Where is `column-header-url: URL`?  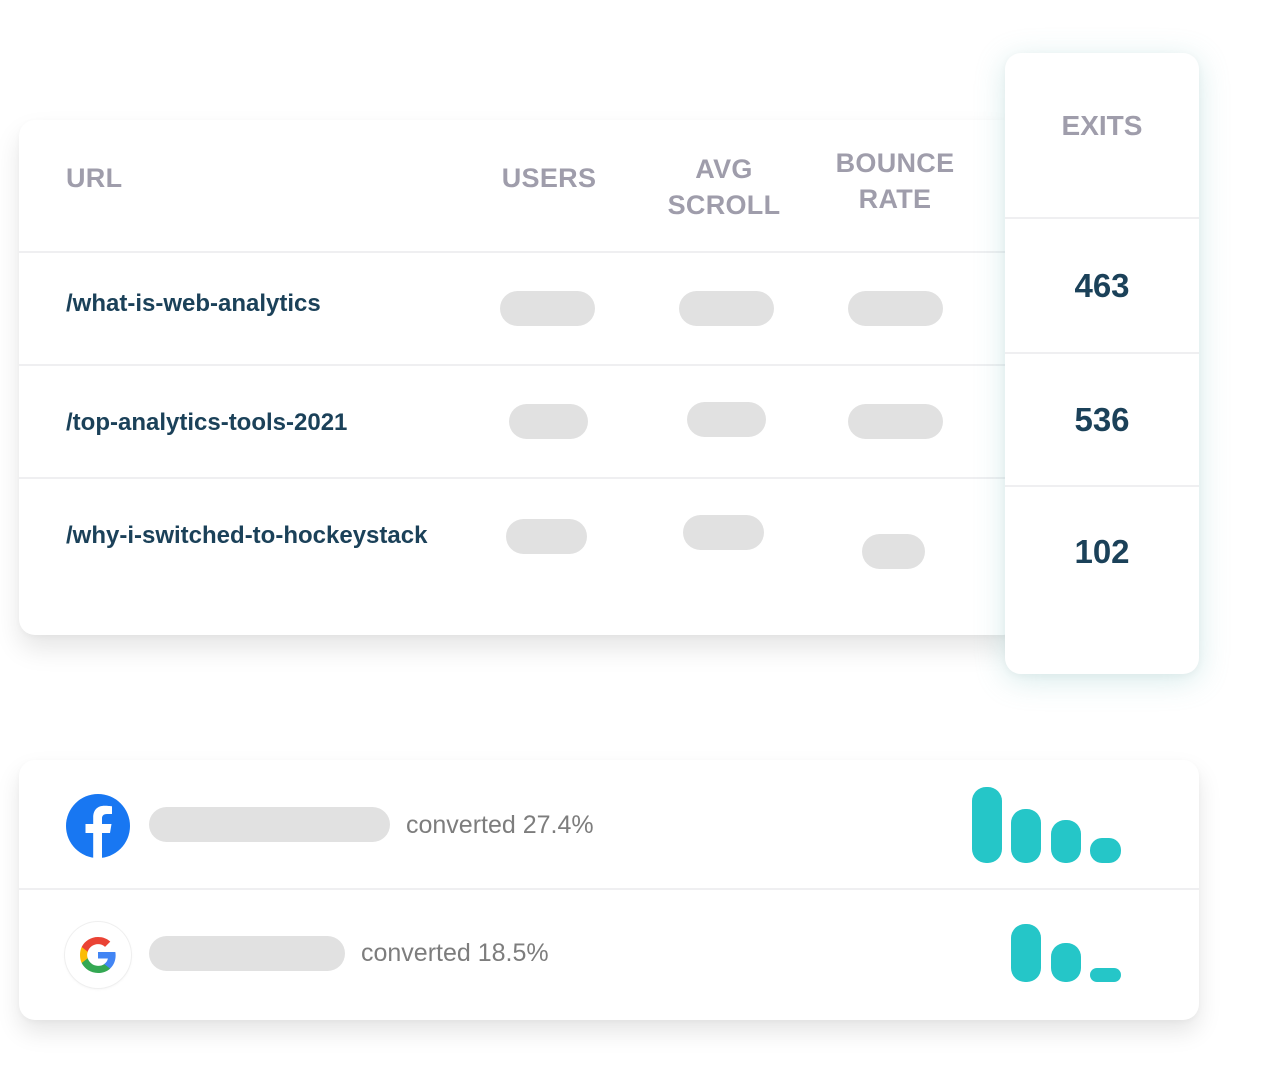
column-header-url: URL is located at coordinates (94, 178).